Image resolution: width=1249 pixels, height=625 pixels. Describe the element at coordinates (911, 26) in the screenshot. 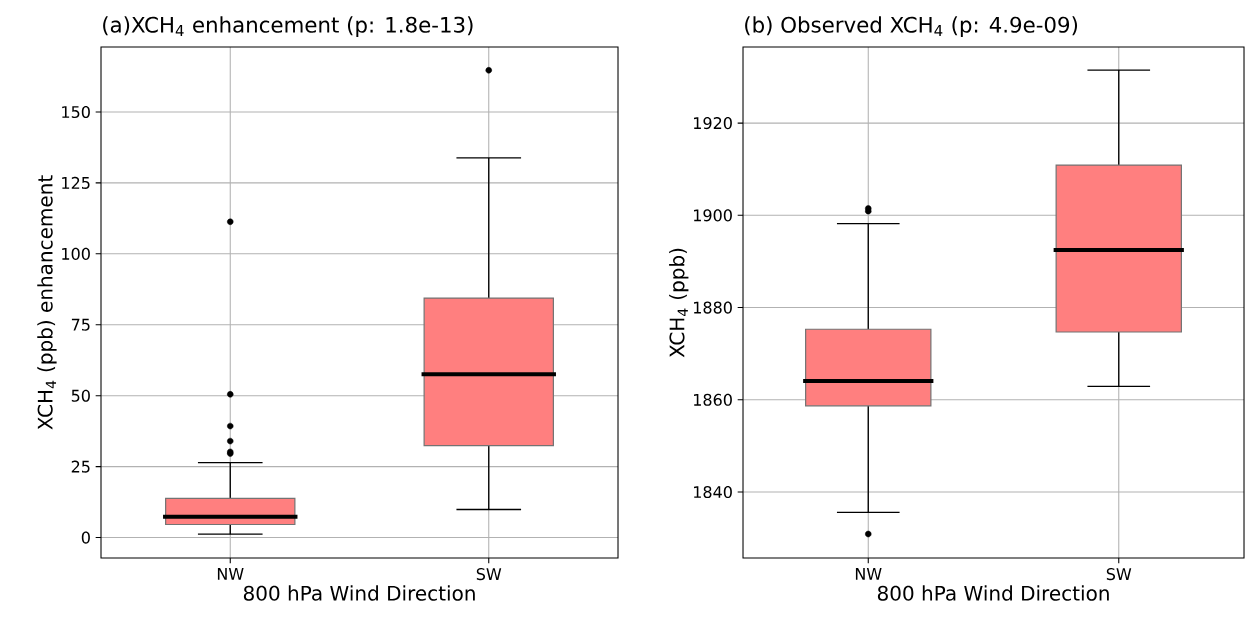

I see `chart-title: (b) Observed XCH$_{4}$ (p: 4.9e-09)` at that location.